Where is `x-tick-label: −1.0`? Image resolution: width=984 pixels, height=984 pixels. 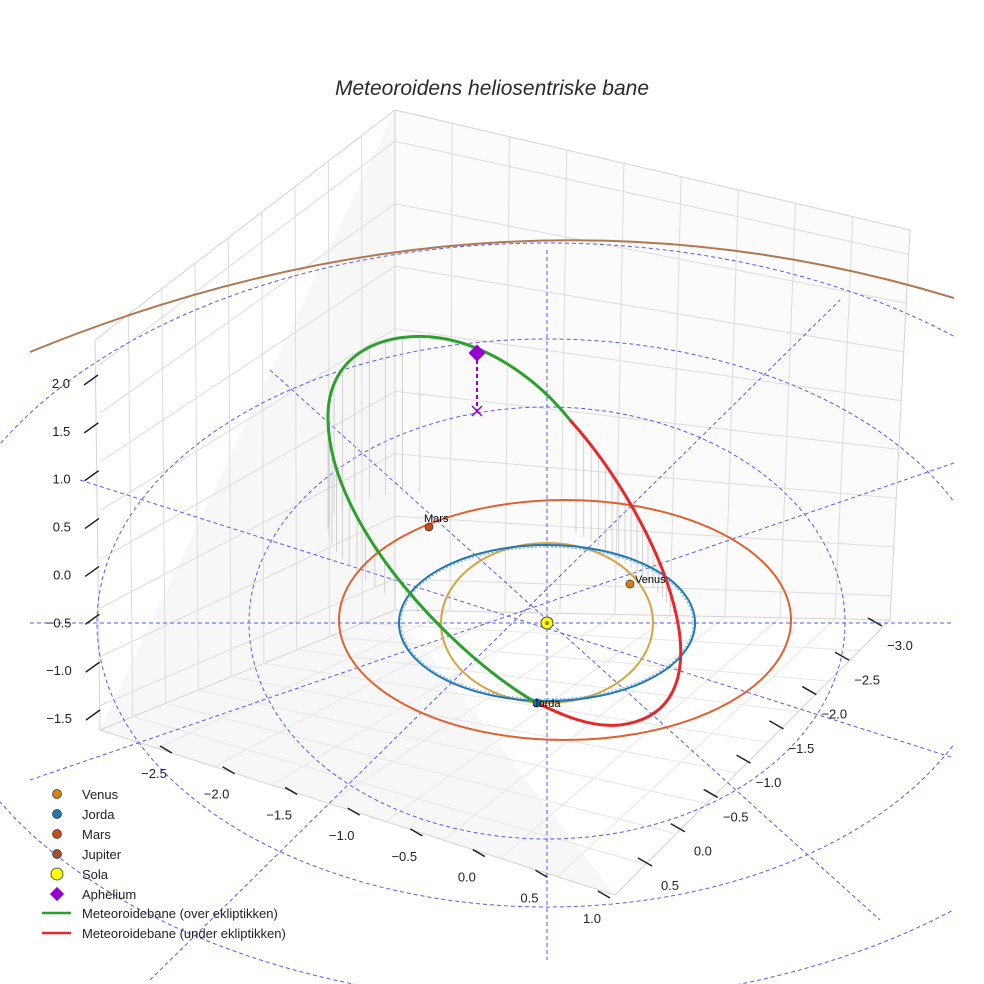
x-tick-label: −1.0 is located at coordinates (769, 782).